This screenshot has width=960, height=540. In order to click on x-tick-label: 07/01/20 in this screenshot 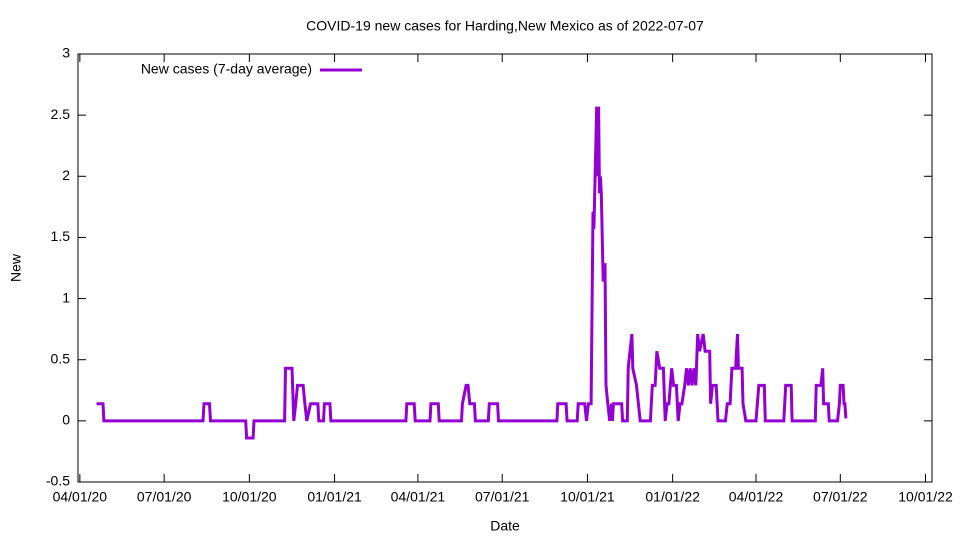, I will do `click(164, 497)`.